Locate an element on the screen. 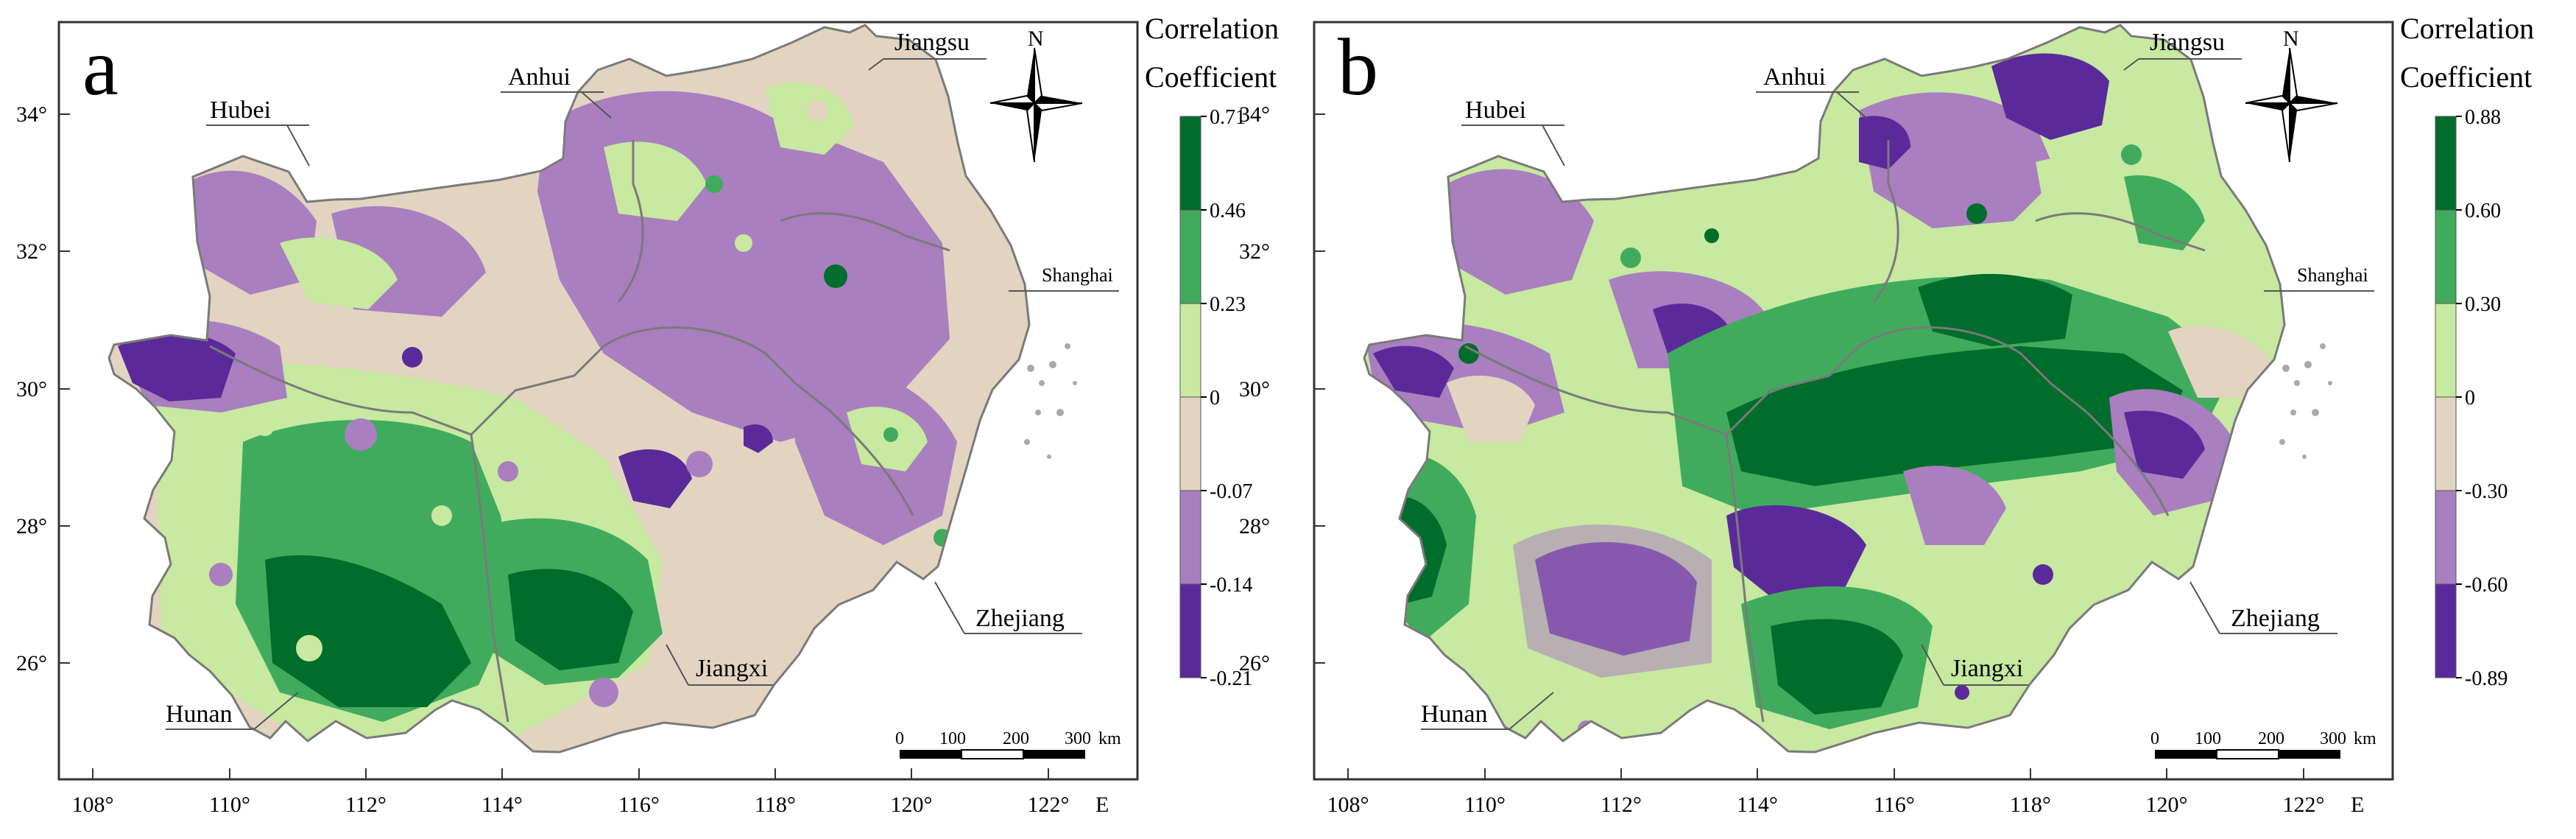  legend-break-label: 0.60 is located at coordinates (2483, 211).